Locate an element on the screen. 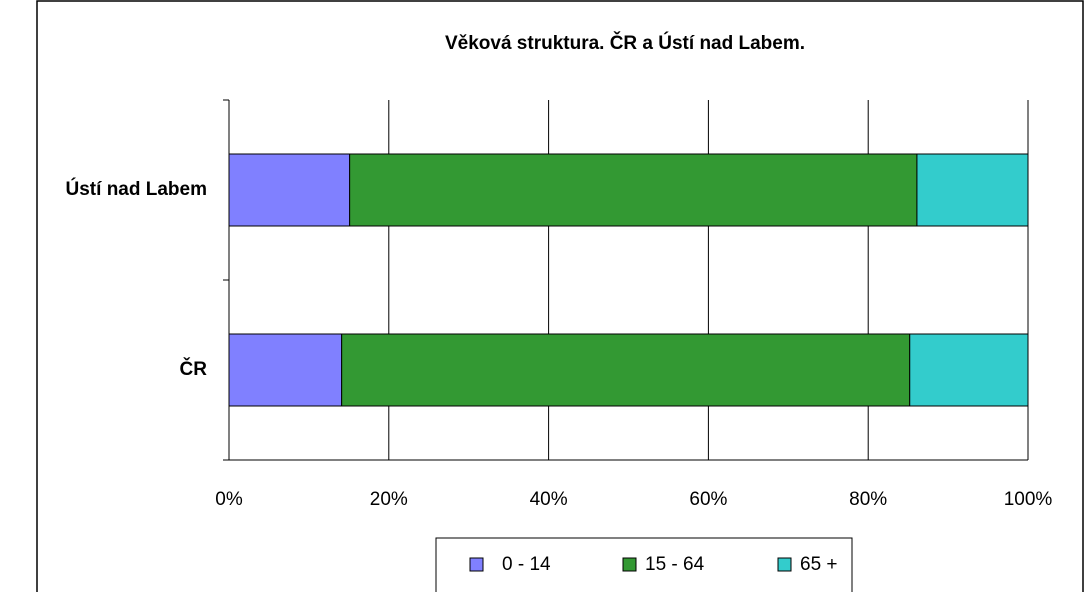  x-tick-label: 40% is located at coordinates (549, 499).